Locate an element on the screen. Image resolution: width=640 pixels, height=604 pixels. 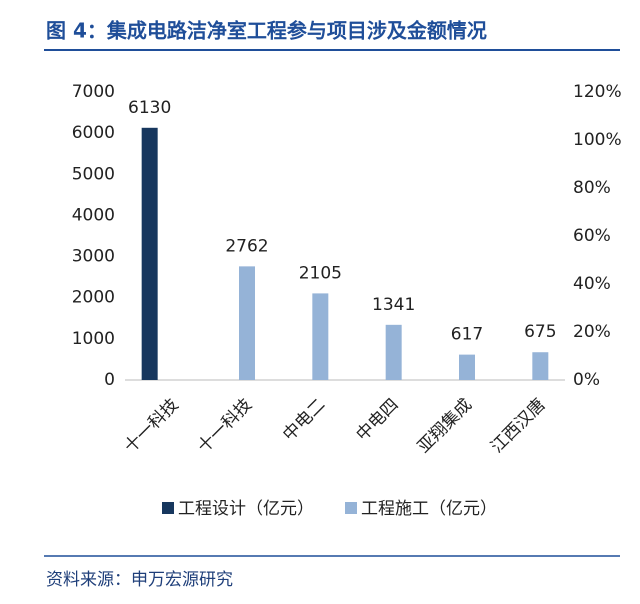
x-tick-label: 亚翔集成 is located at coordinates (445, 426).